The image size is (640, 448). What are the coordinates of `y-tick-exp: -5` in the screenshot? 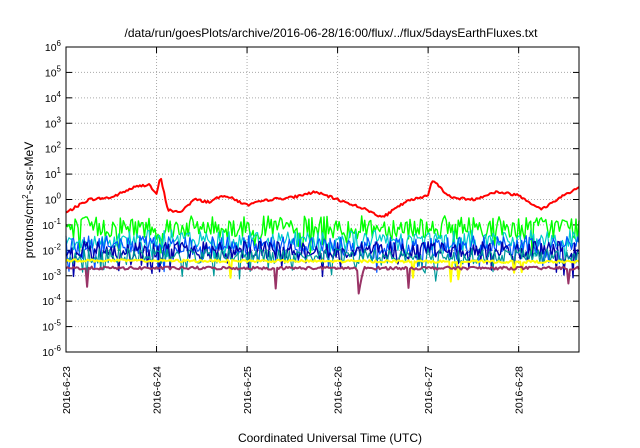 It's located at (58, 323).